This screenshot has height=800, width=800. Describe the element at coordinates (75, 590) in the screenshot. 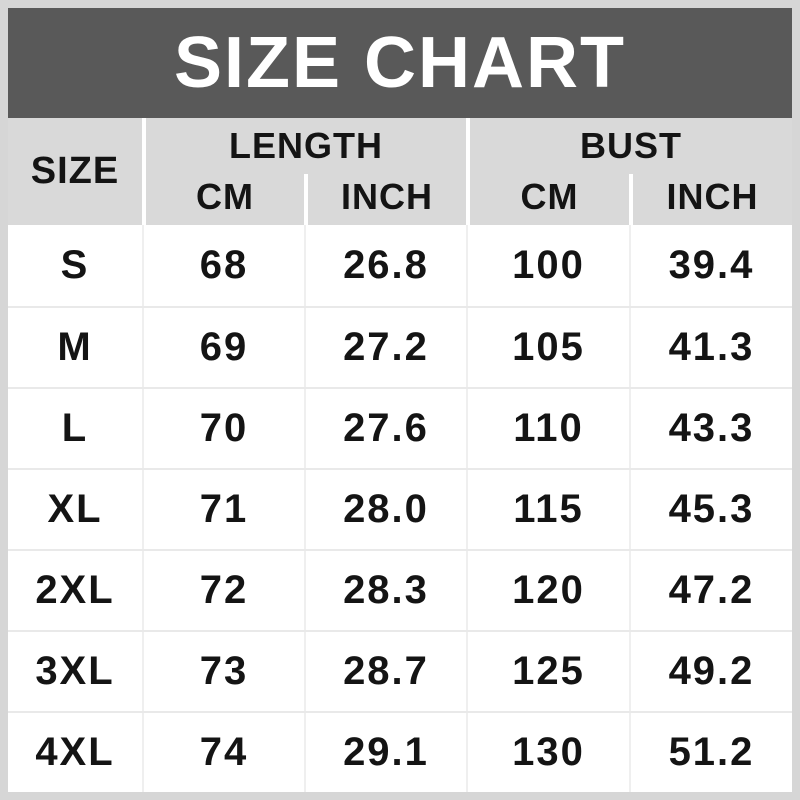

I see `size-cell: 2XL` at that location.